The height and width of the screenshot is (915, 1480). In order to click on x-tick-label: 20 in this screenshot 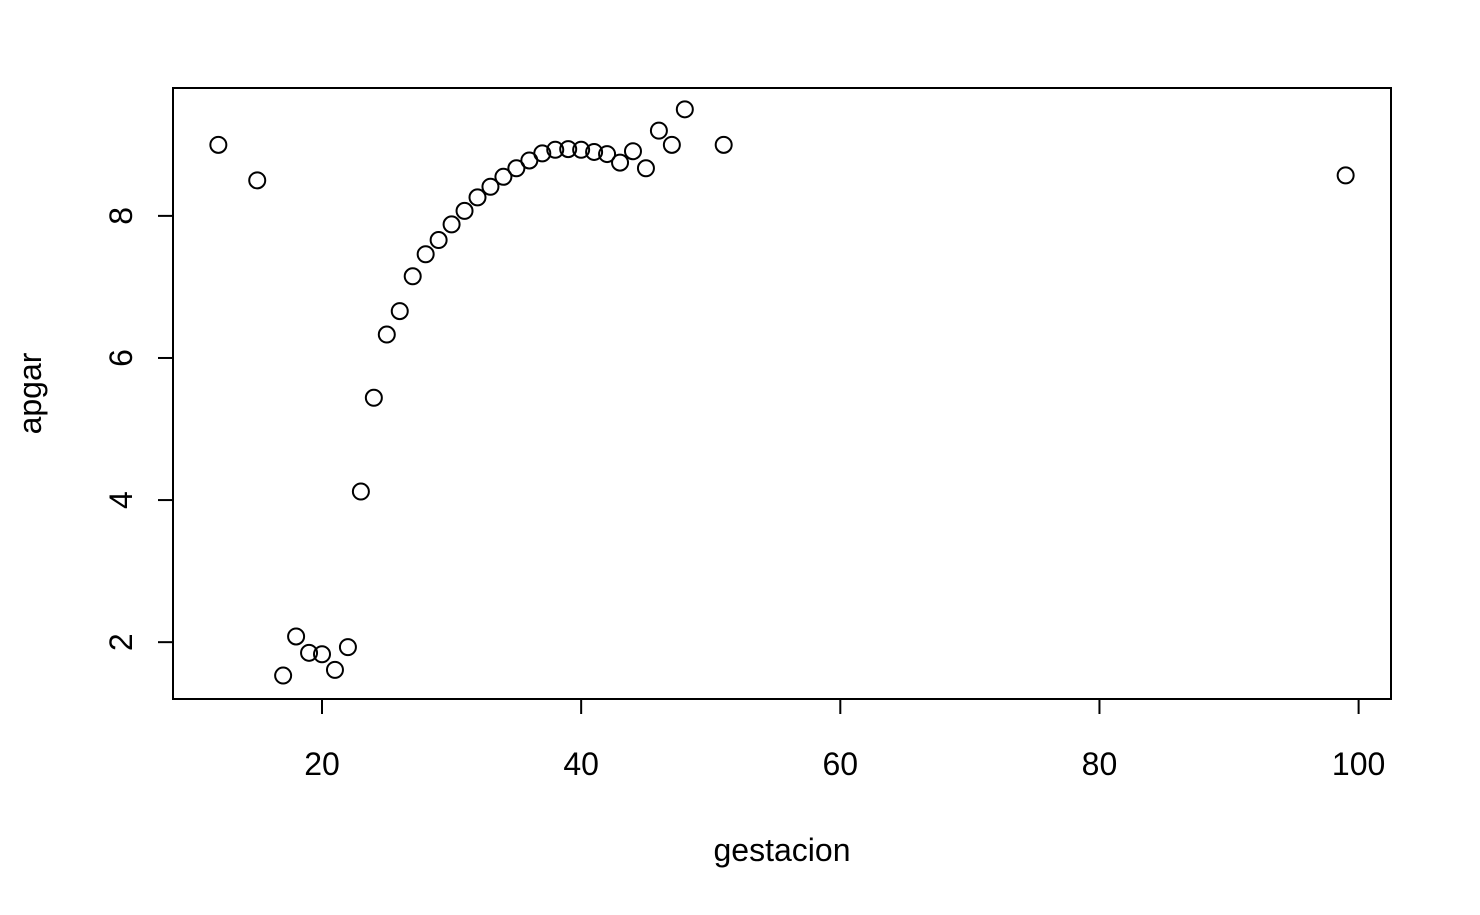, I will do `click(322, 764)`.